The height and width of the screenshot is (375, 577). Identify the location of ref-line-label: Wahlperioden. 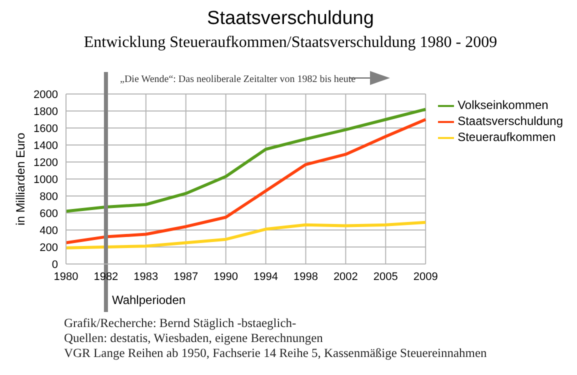
(149, 300).